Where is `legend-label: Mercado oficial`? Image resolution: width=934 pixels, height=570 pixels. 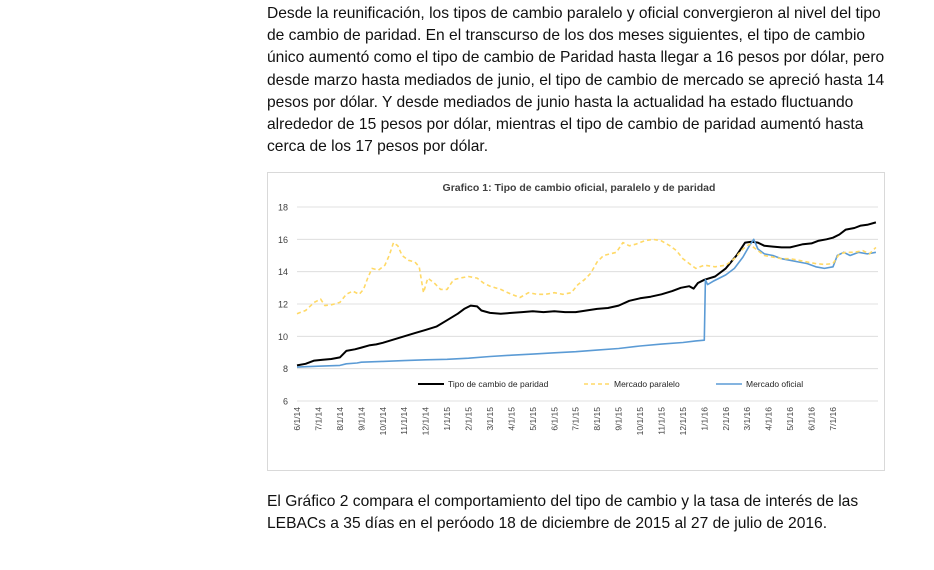
legend-label: Mercado oficial is located at coordinates (774, 384).